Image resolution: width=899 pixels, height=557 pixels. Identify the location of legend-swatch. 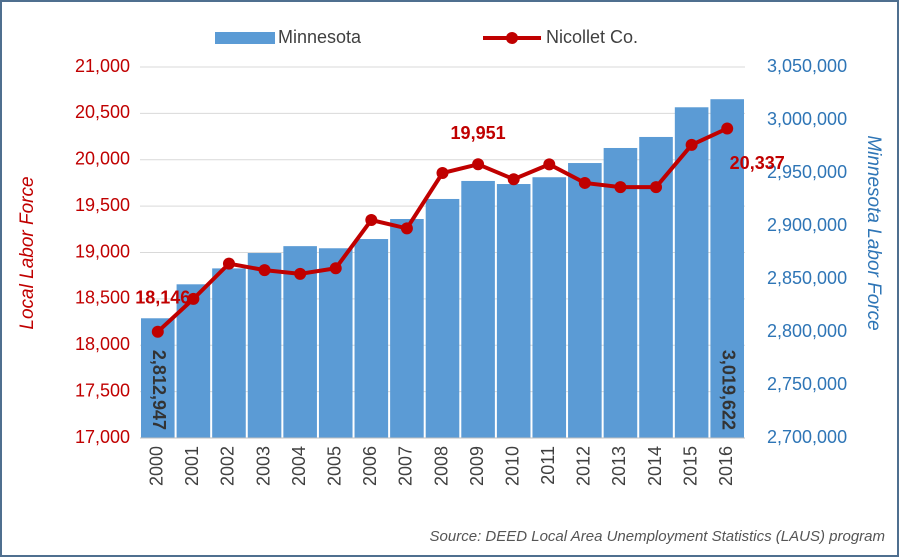
(245, 38).